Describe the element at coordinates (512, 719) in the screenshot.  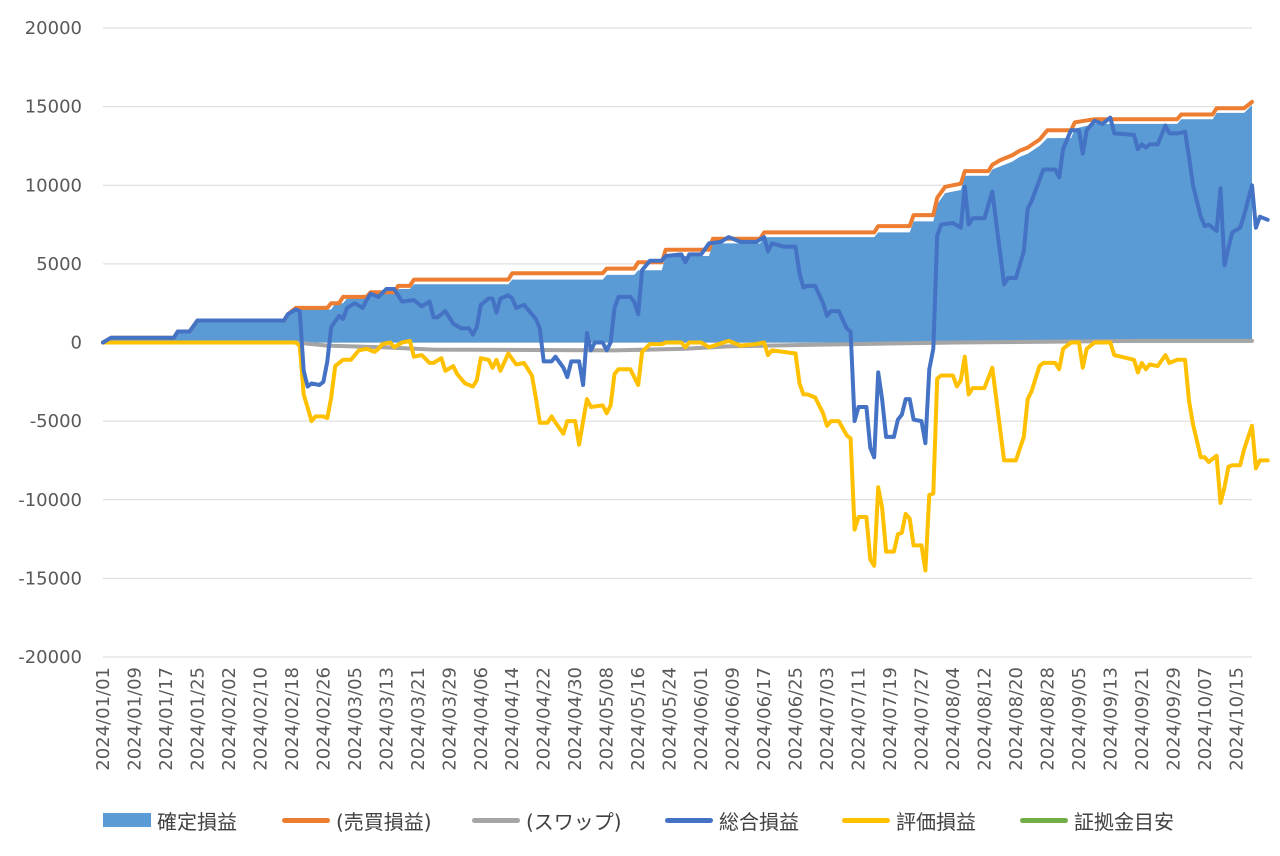
I see `x-tick-label: 2024/04/14` at that location.